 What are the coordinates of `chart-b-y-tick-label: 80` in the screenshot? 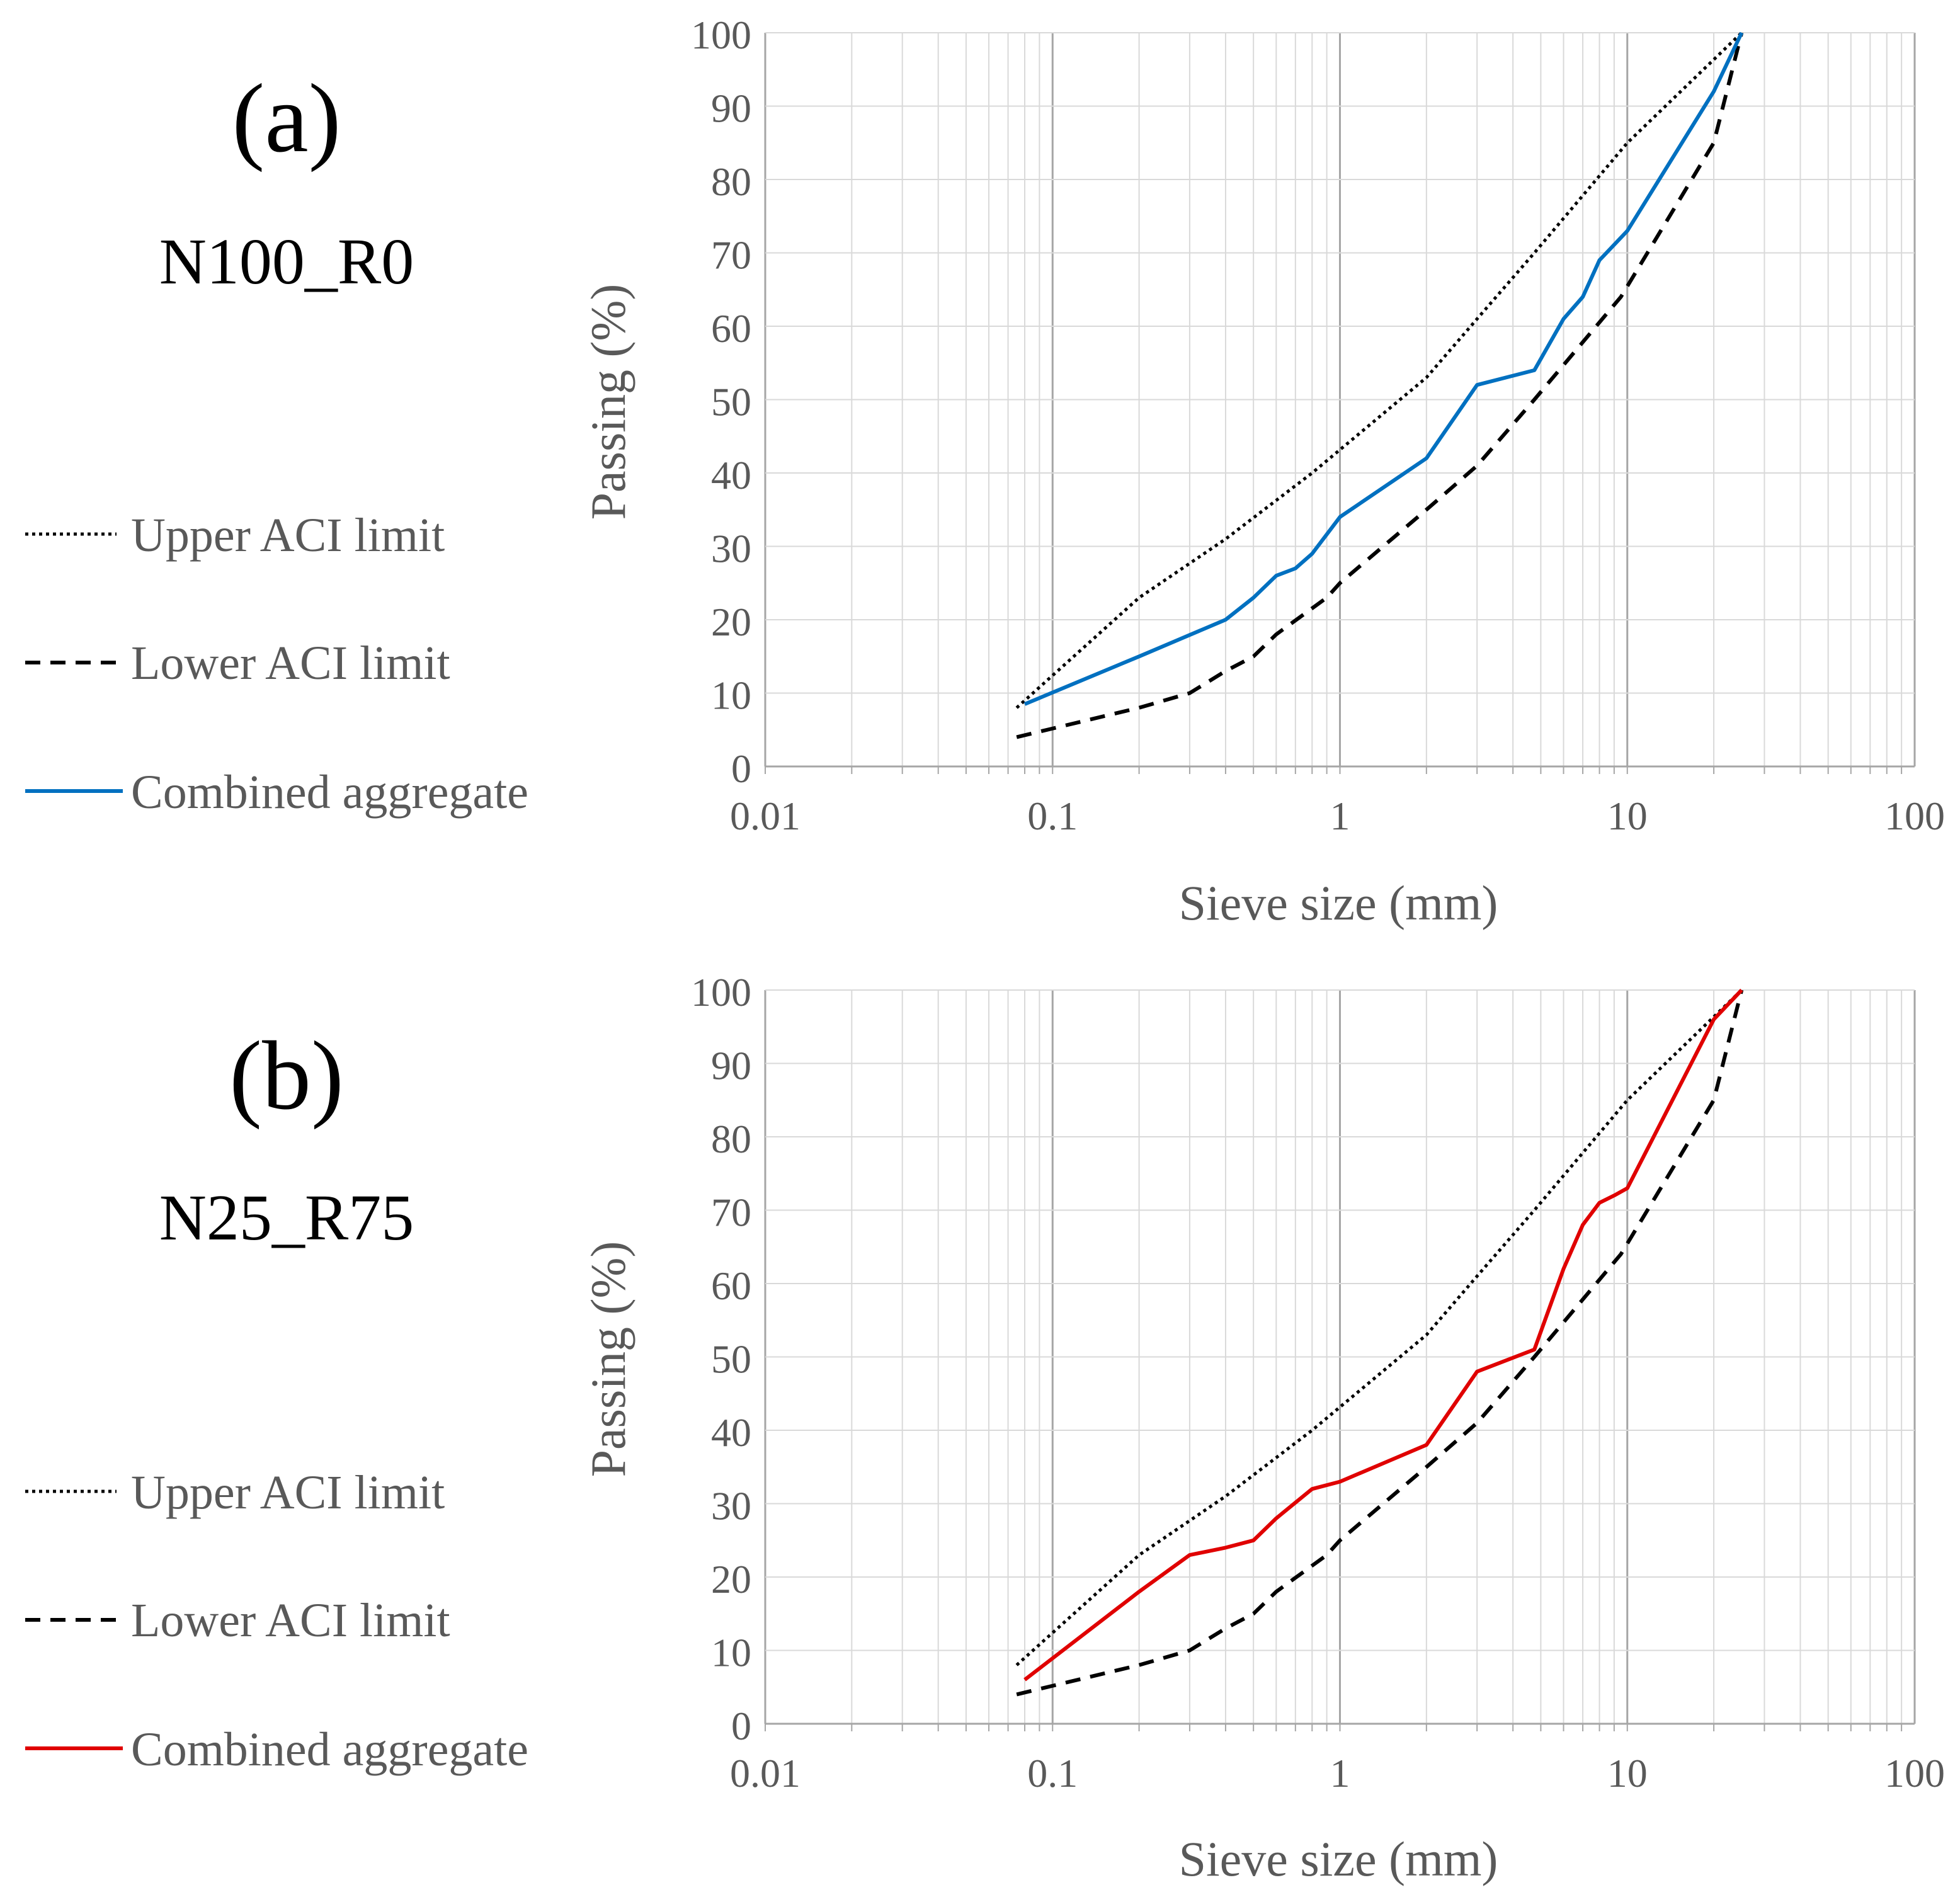 It's located at (731, 1139).